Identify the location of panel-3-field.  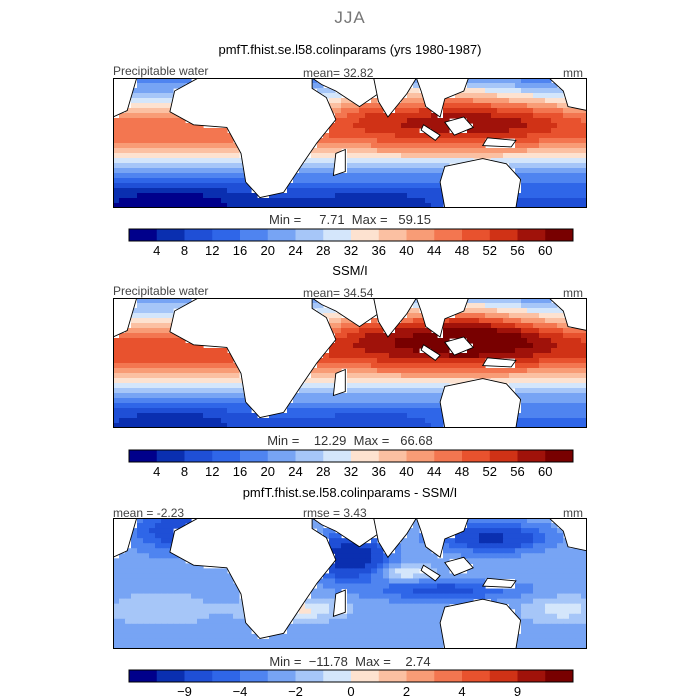
(350, 583).